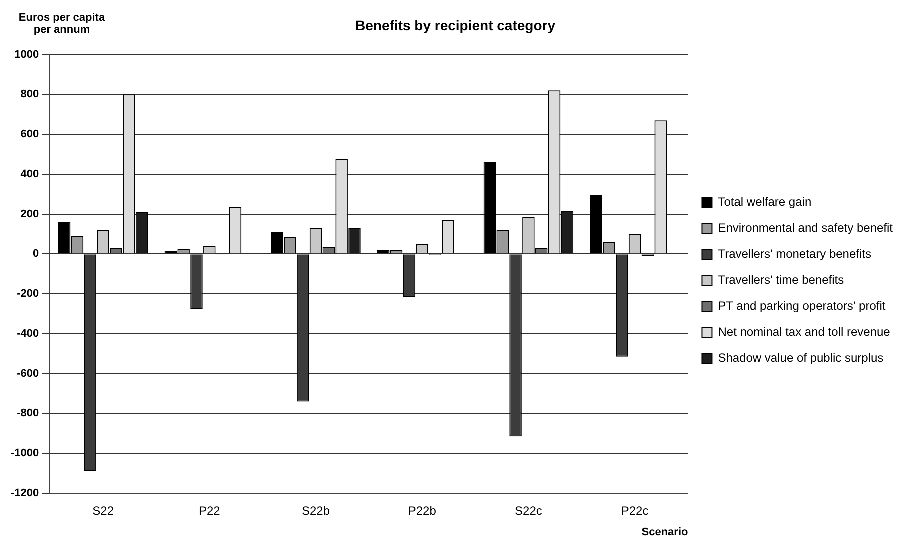  What do you see at coordinates (209, 511) in the screenshot?
I see `x-tick-label: P22` at bounding box center [209, 511].